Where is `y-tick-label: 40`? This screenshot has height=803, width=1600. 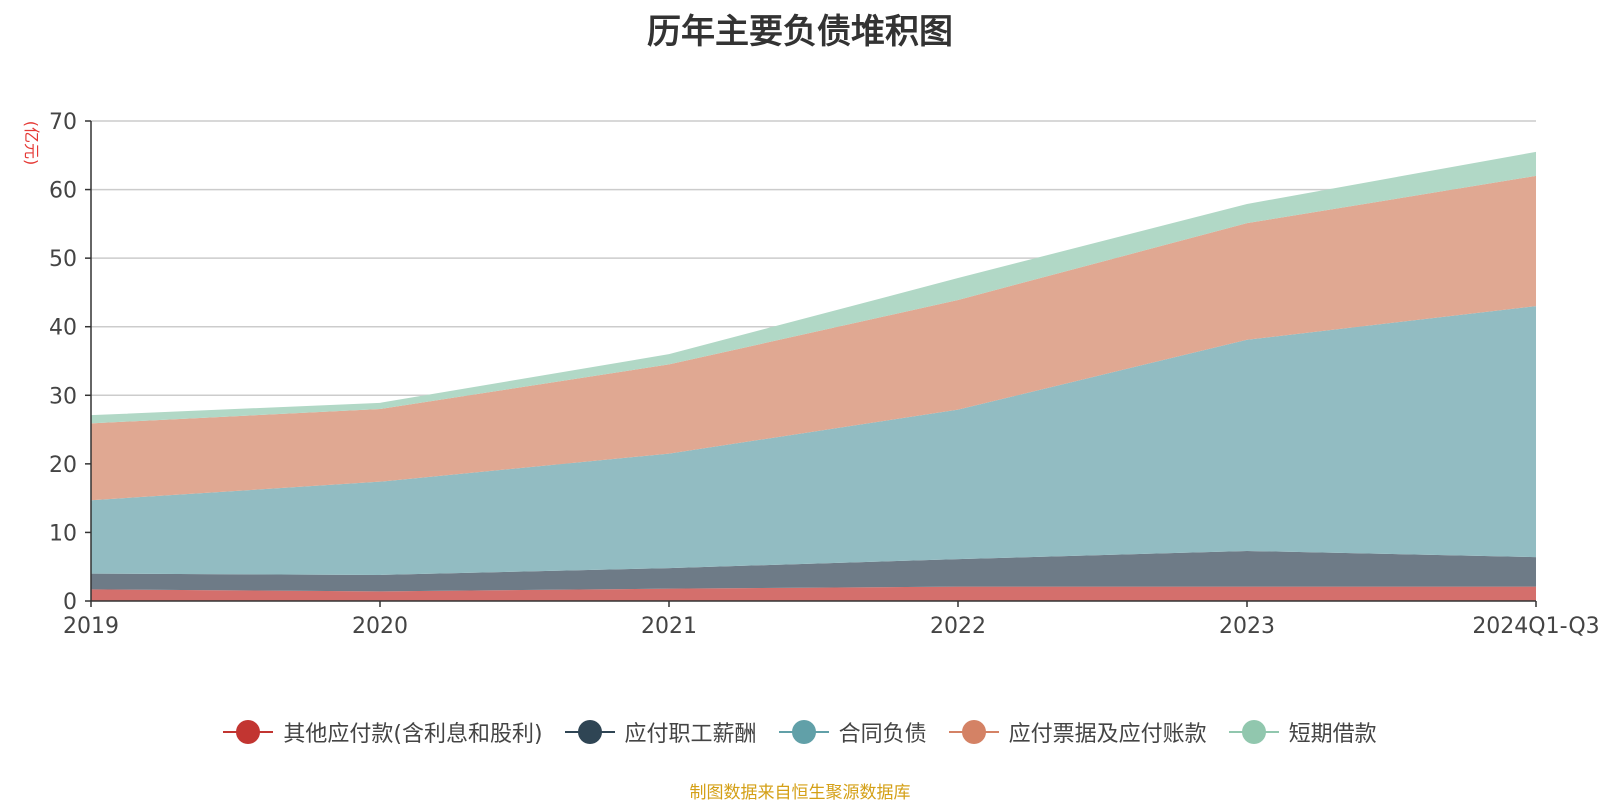
y-tick-label: 40 is located at coordinates (63, 328).